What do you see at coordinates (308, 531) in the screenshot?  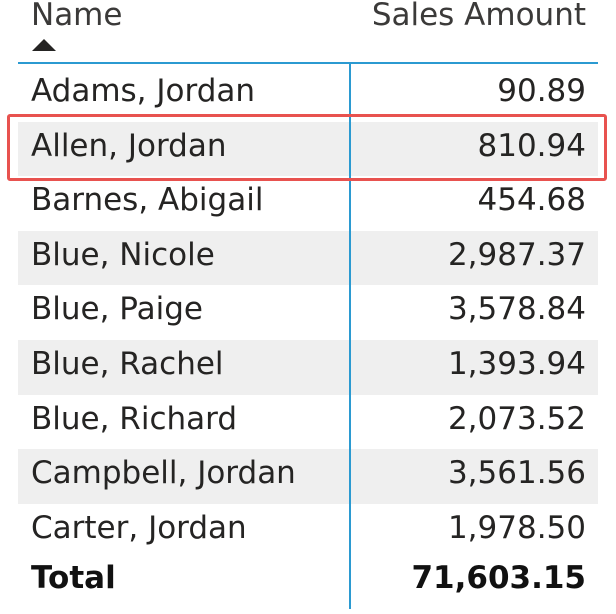 I see `table-row: Carter, Jordan 1,978.50` at bounding box center [308, 531].